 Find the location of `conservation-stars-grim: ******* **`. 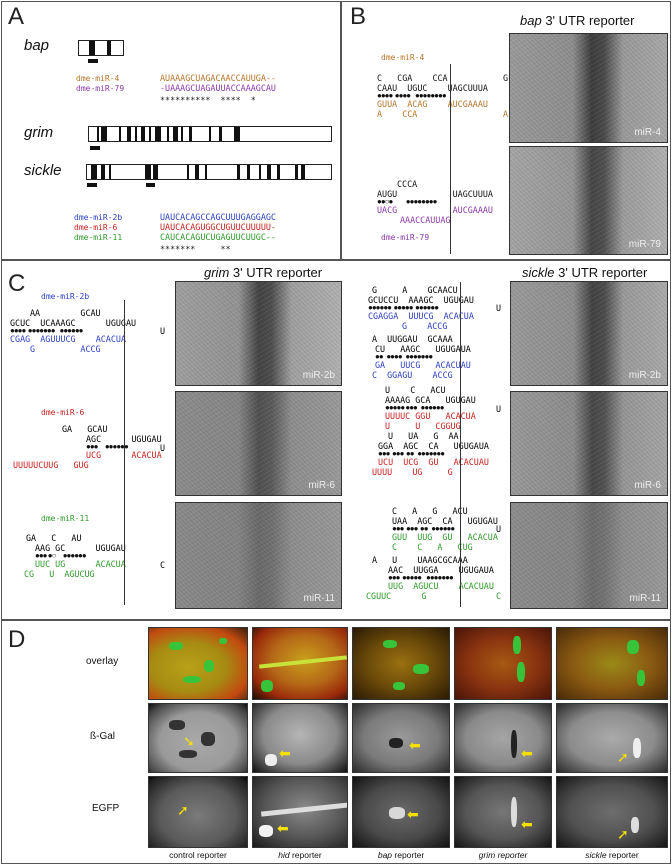

conservation-stars-grim: ******* ** is located at coordinates (195, 249).